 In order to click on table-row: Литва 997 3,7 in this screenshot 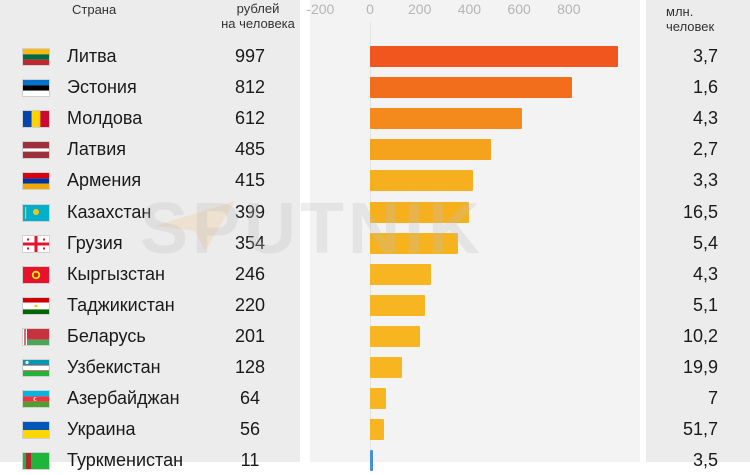, I will do `click(375, 55)`.